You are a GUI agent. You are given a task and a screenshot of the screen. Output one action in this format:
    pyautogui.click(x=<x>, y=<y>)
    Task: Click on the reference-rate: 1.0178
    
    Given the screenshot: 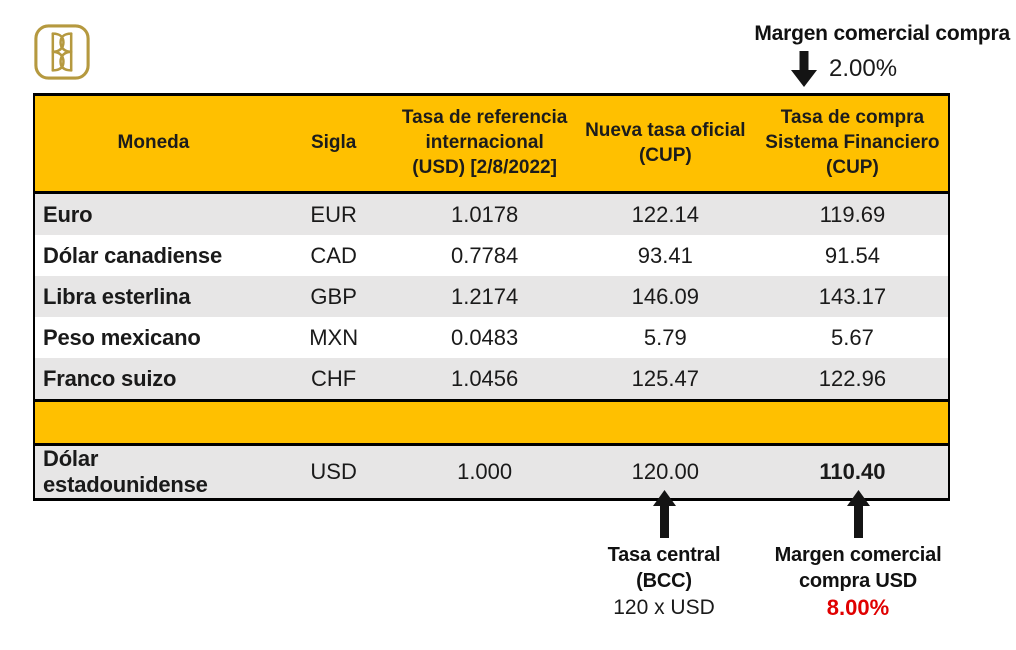 What is the action you would take?
    pyautogui.click(x=484, y=214)
    